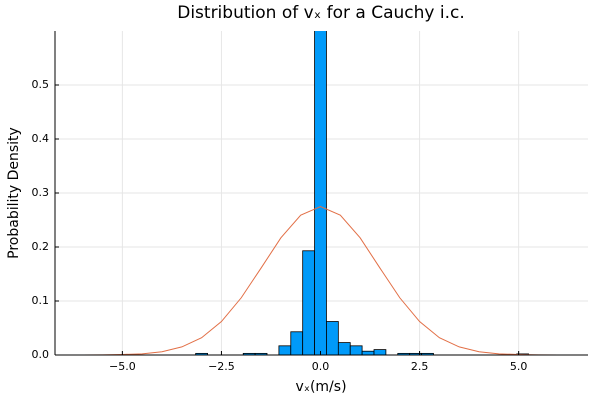 Image resolution: width=600 pixels, height=400 pixels. What do you see at coordinates (41, 192) in the screenshot?
I see `y-tick-label: 0.3` at bounding box center [41, 192].